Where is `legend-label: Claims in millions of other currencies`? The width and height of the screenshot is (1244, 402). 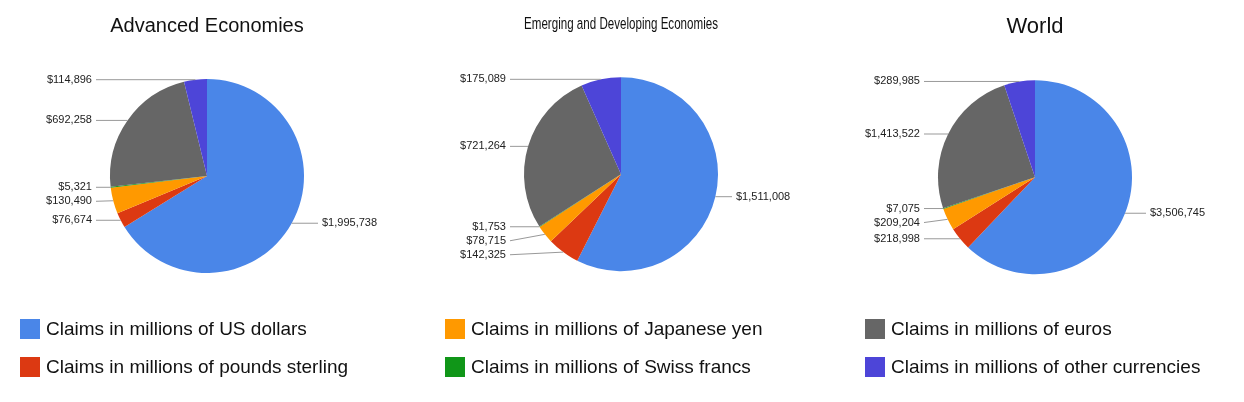 legend-label: Claims in millions of other currencies is located at coordinates (1046, 367).